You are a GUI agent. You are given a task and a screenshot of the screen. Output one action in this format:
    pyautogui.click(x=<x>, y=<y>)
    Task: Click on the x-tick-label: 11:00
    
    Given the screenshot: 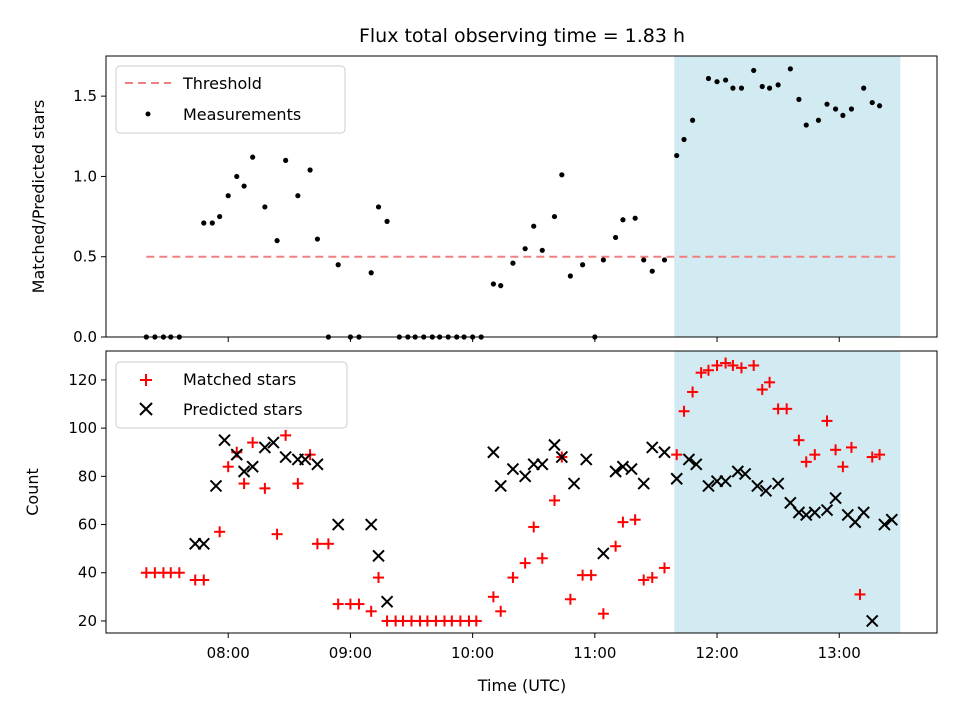 What is the action you would take?
    pyautogui.click(x=594, y=653)
    